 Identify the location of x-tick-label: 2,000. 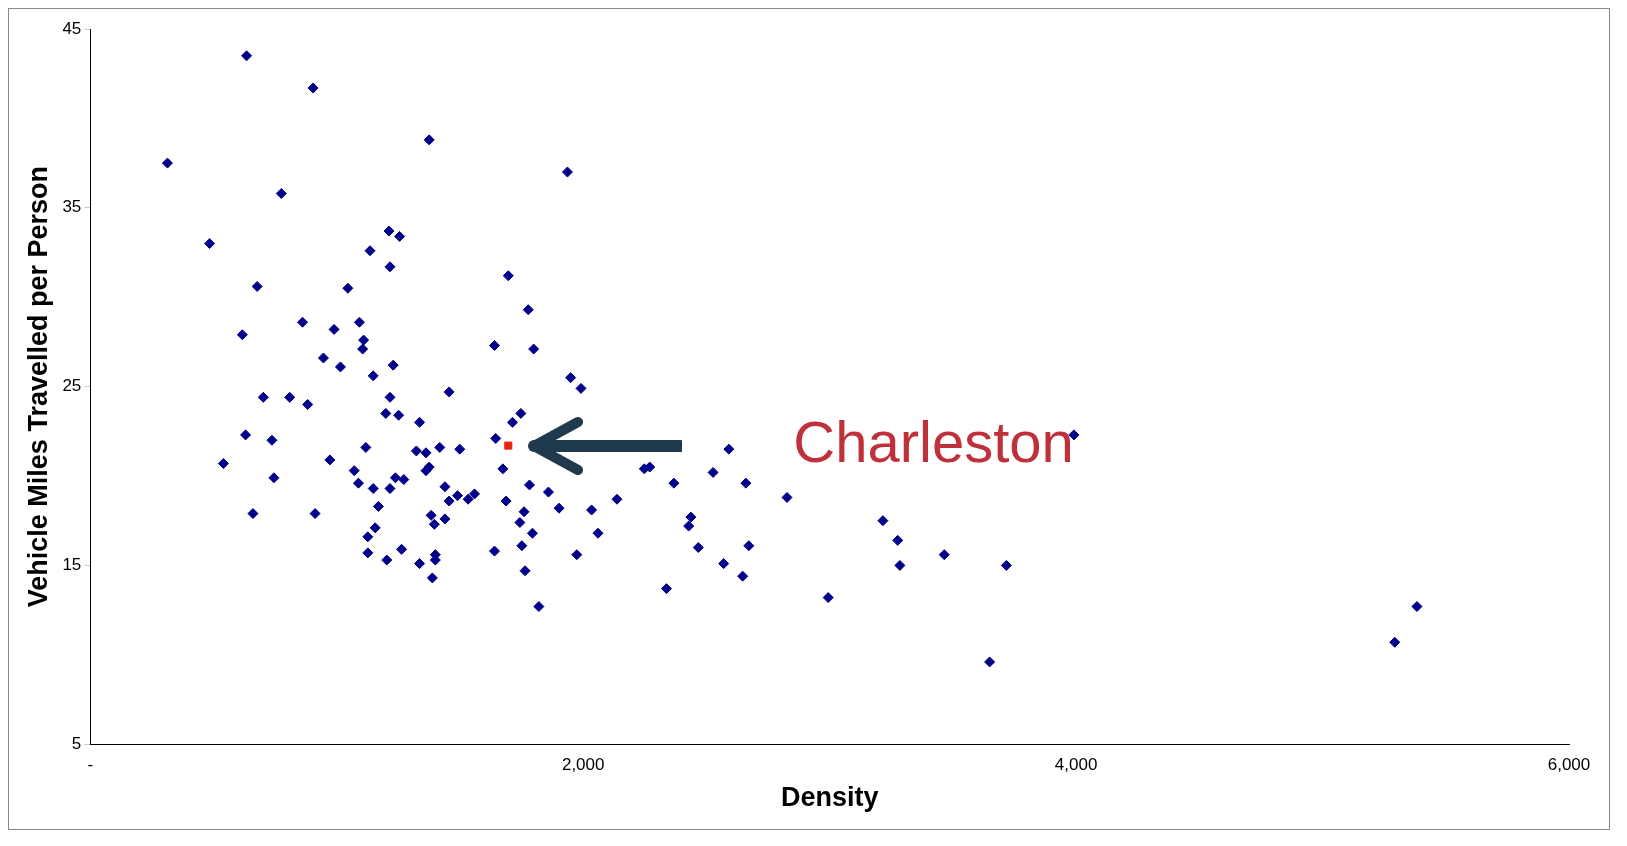
(583, 765).